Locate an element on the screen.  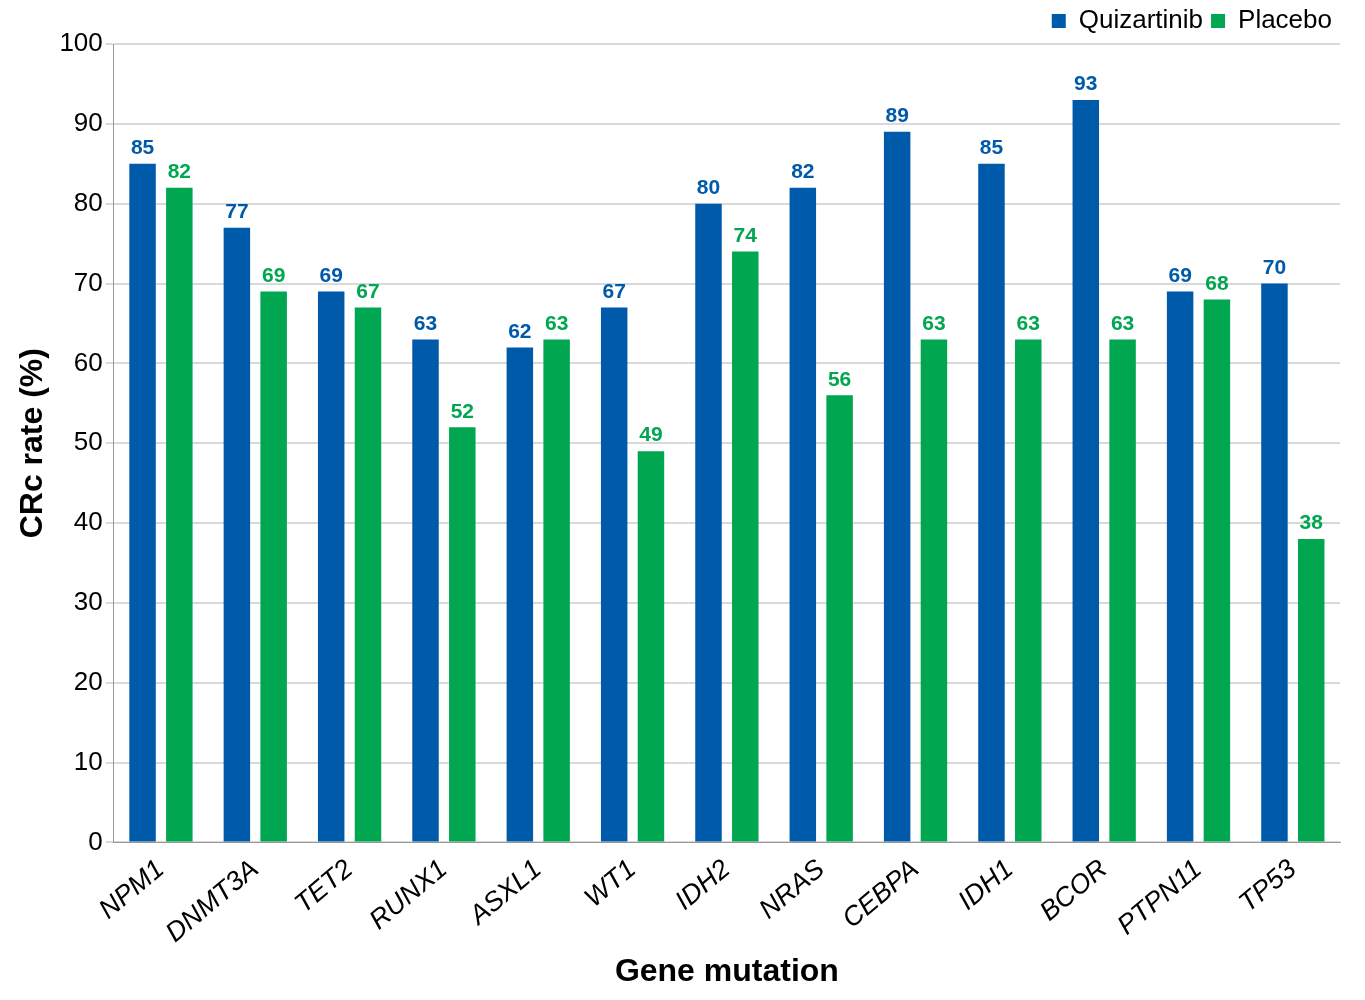
y-tick-label: 60 is located at coordinates (88, 361).